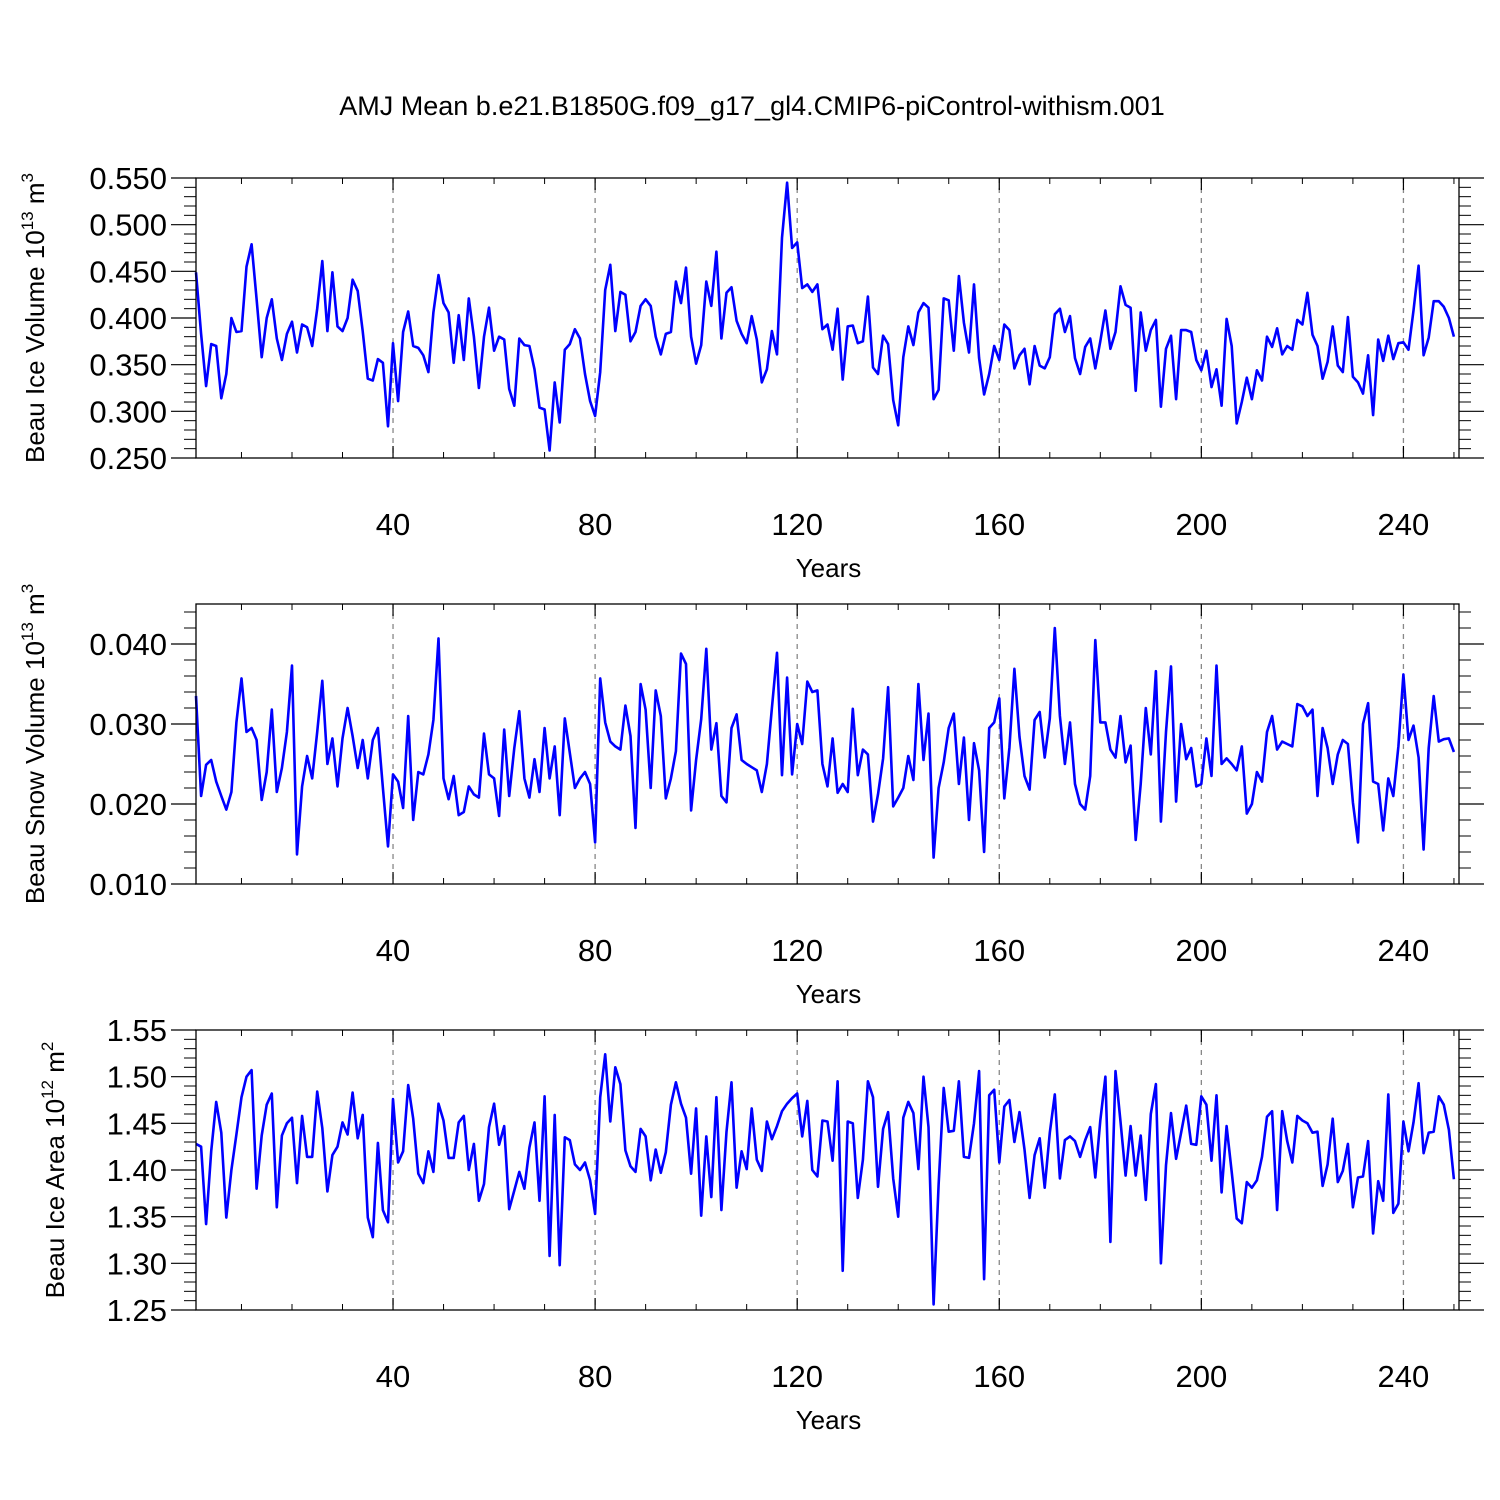  I want to click on y-axis-label: Beau Snow Volume 1013 m3, so click(34, 744).